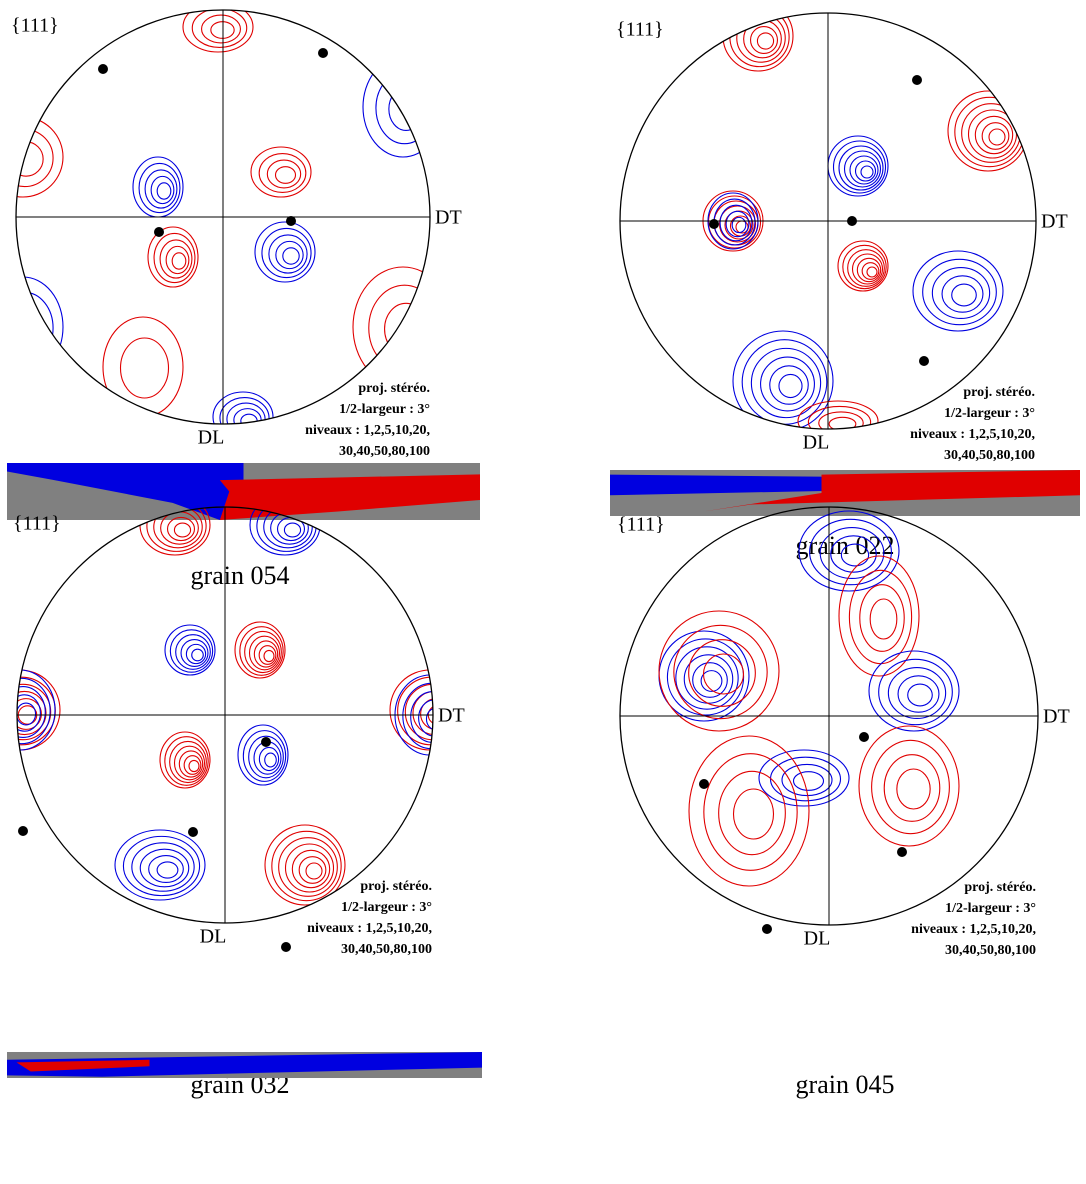 This screenshot has width=1086, height=1184. I want to click on legend-text: proj. stéréo., so click(396, 886).